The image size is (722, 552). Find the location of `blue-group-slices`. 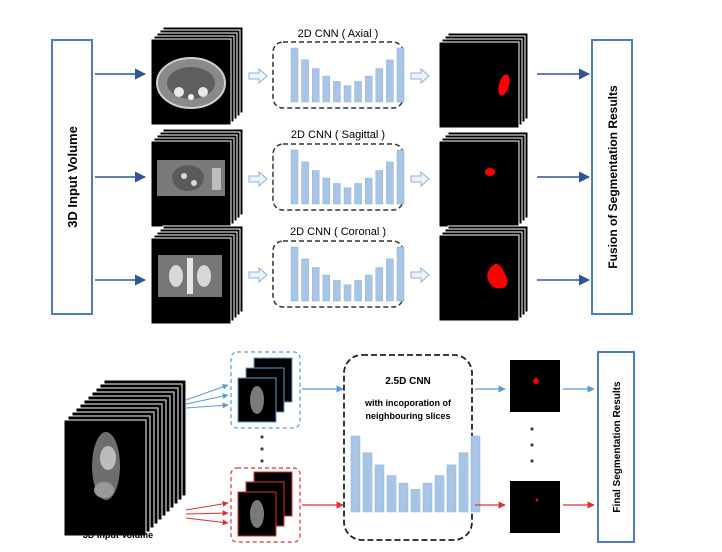

blue-group-slices is located at coordinates (265, 390).